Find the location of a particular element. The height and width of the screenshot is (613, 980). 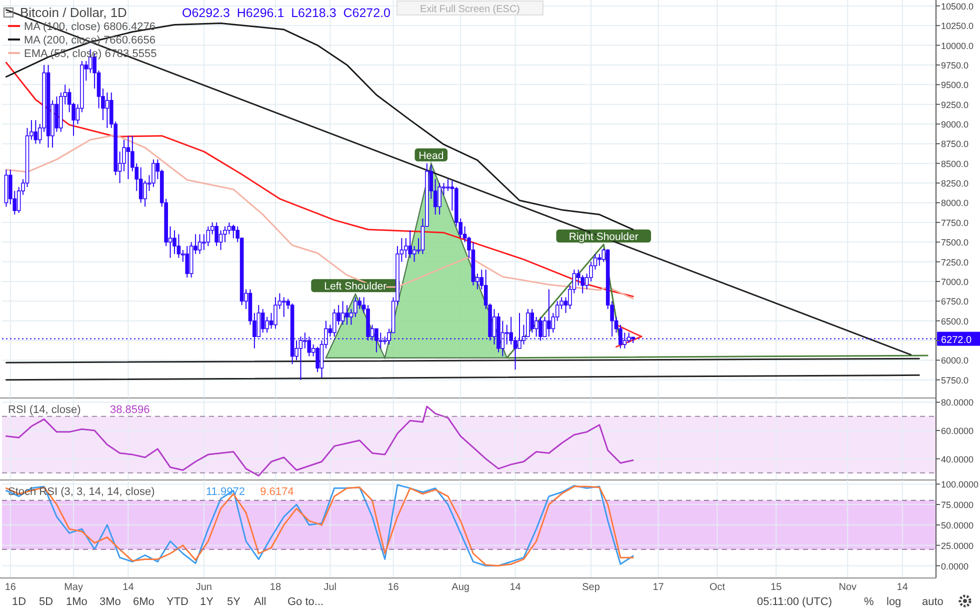

x-tick-label: Oct is located at coordinates (717, 587).